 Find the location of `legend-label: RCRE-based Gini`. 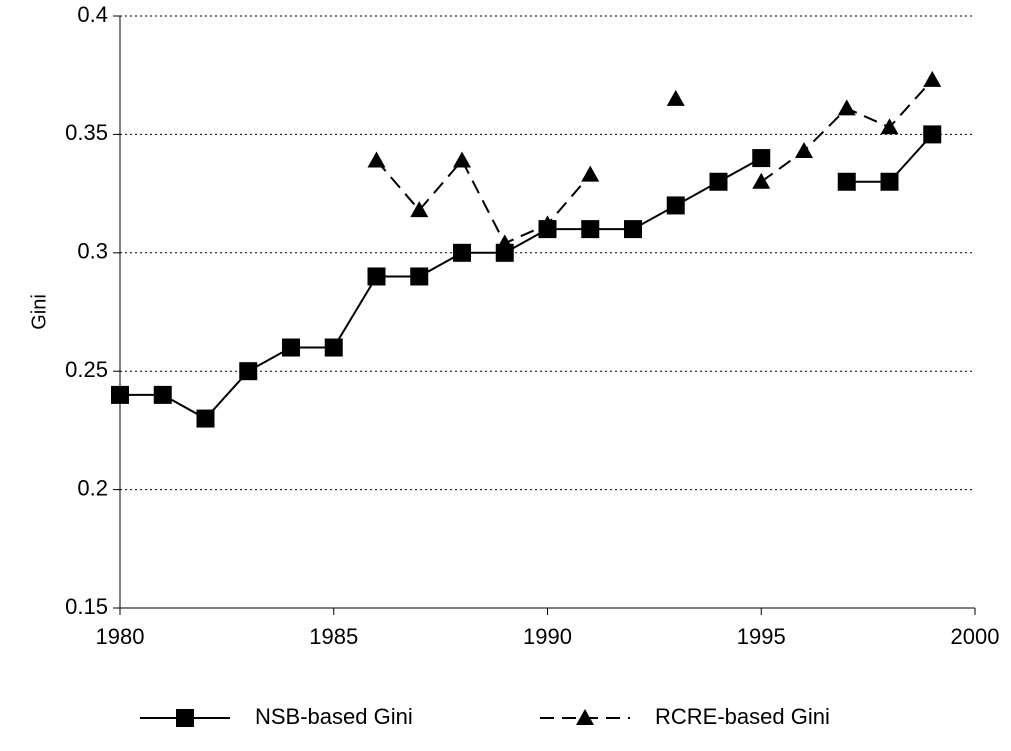

legend-label: RCRE-based Gini is located at coordinates (742, 716).